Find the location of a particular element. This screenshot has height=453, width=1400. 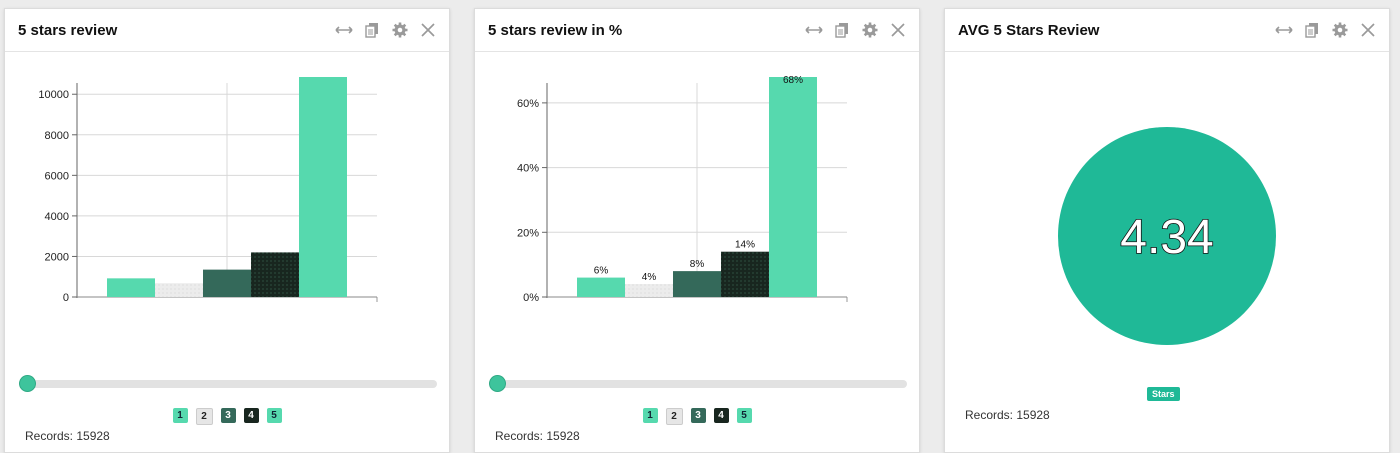

y-tick-label: 0% is located at coordinates (531, 298).